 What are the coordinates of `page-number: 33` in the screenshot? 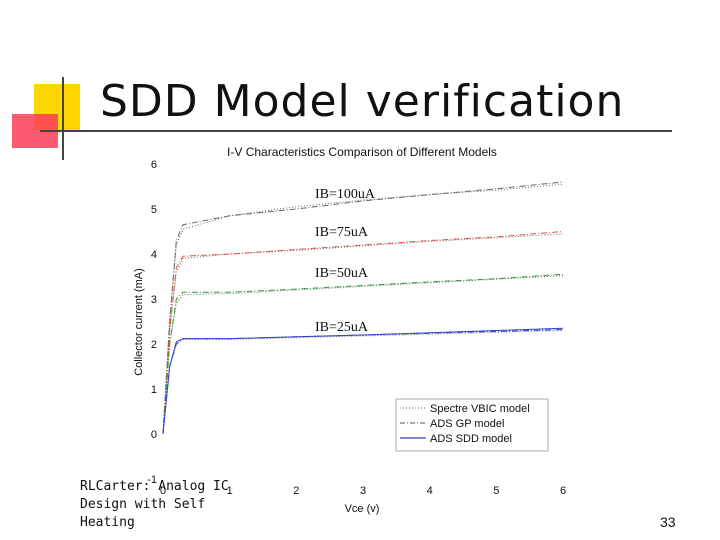 It's located at (668, 522).